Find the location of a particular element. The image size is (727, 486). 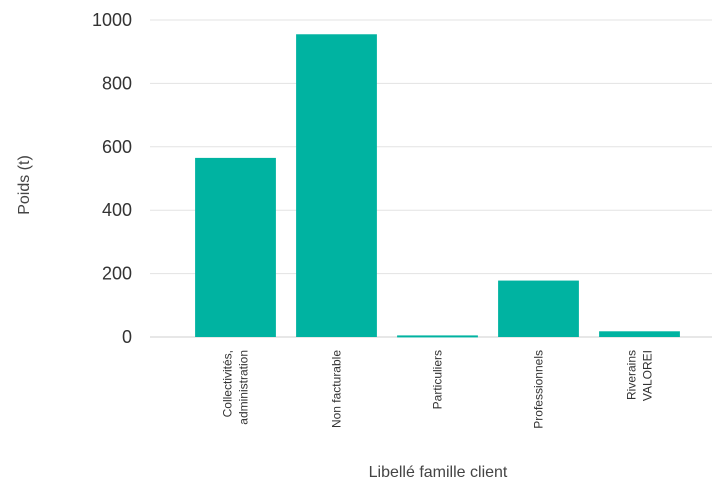

y-tick-label: 1000 is located at coordinates (112, 20).